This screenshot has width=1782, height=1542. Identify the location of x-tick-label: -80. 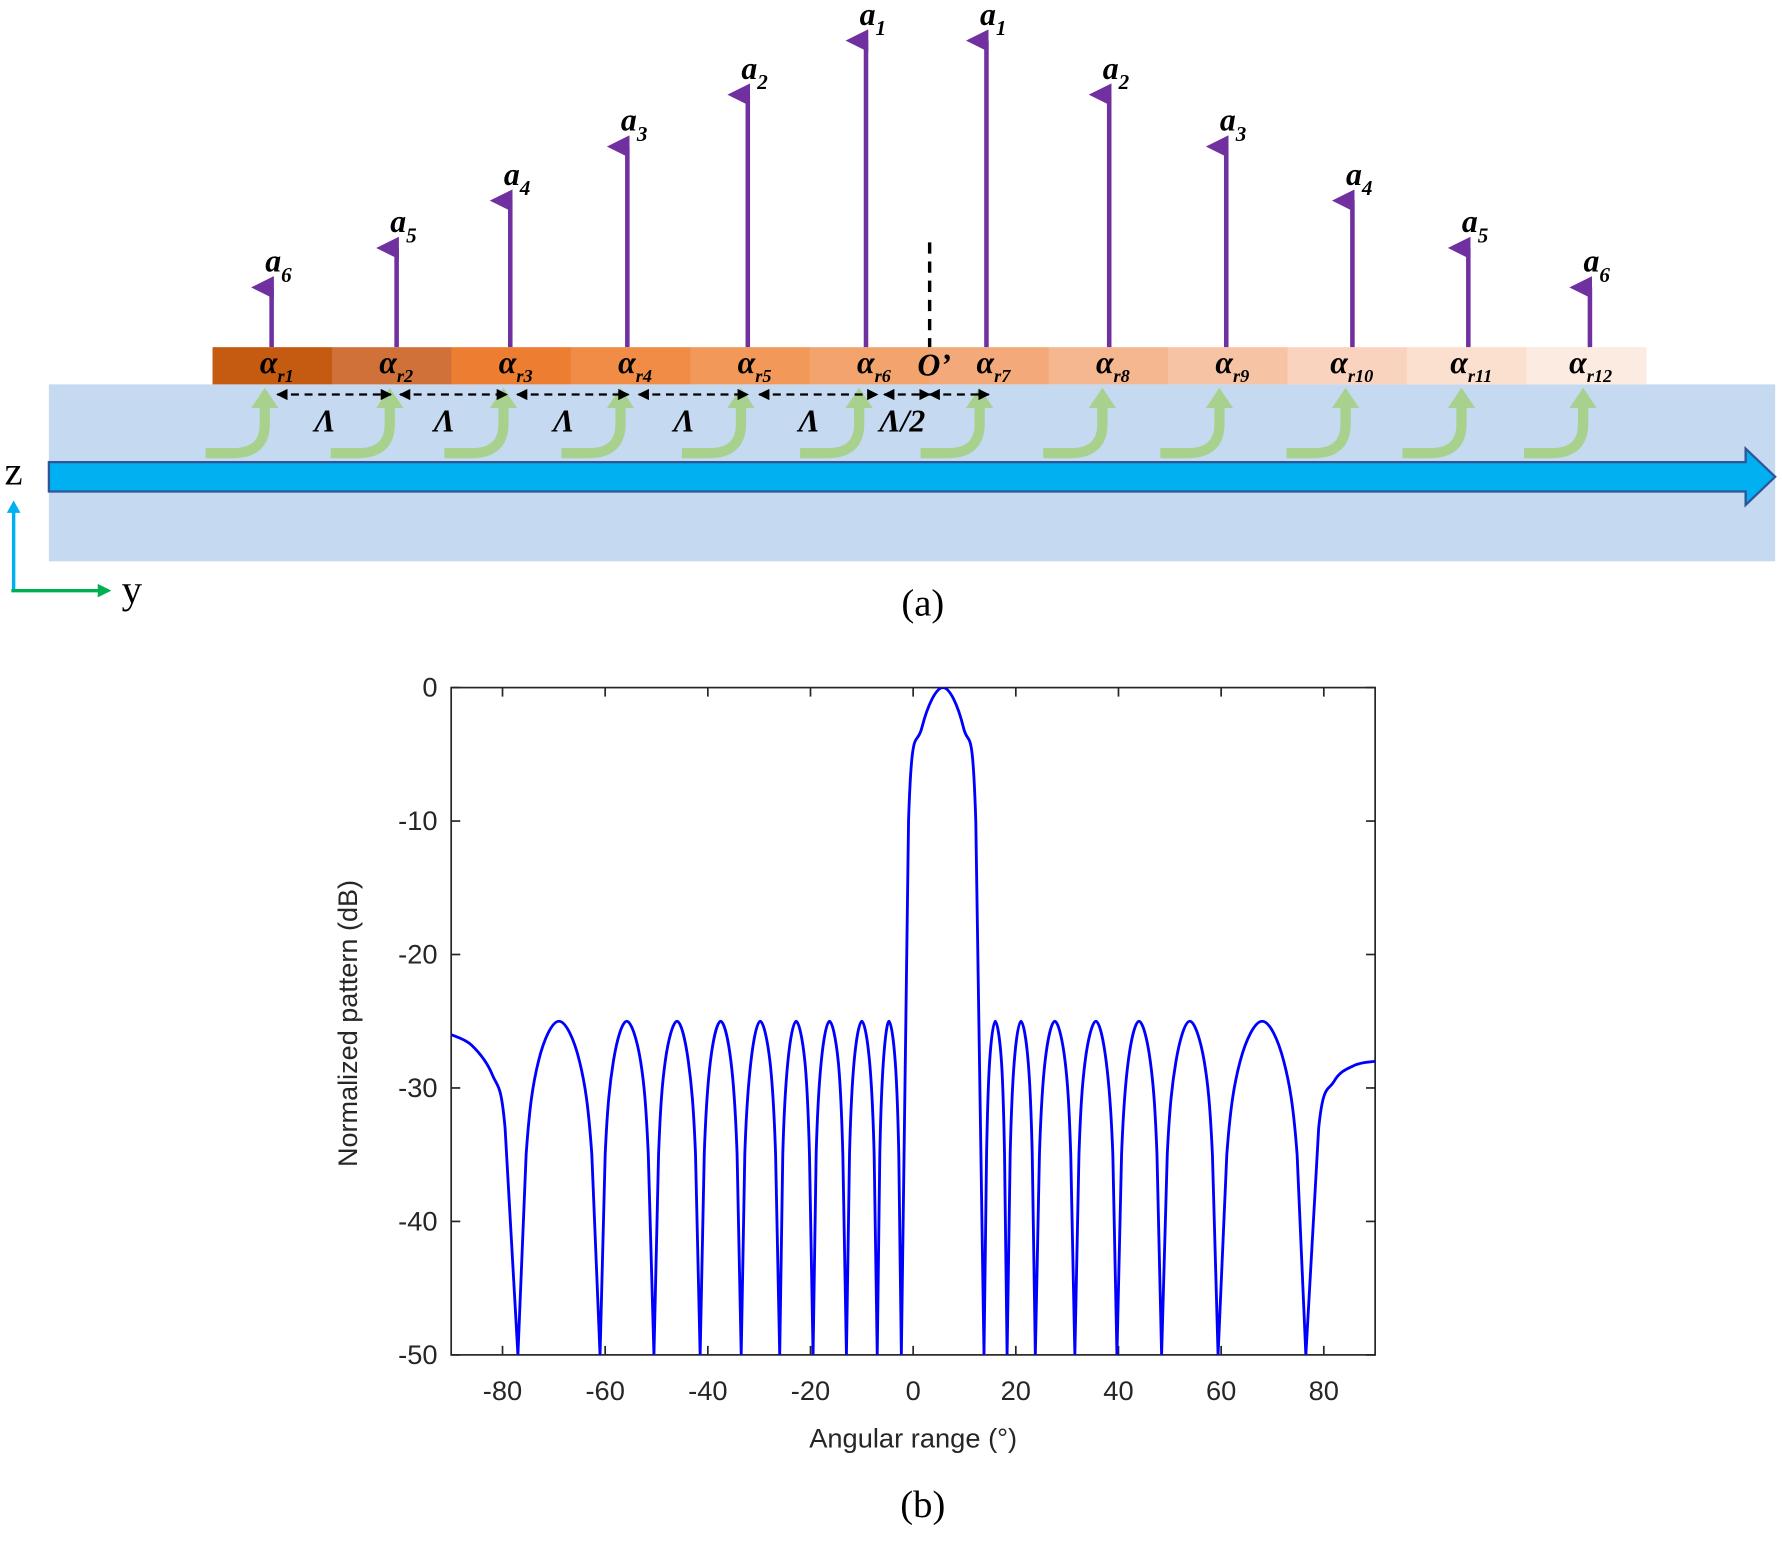
(502, 1390).